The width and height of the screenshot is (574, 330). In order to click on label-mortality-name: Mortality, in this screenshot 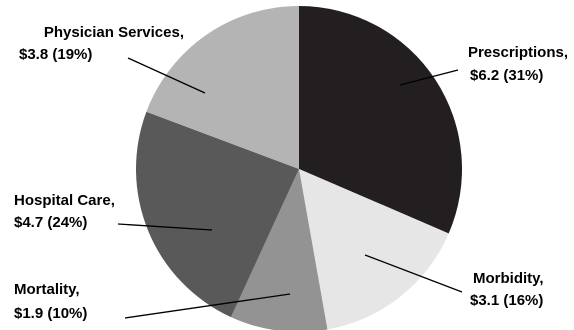, I will do `click(47, 289)`.